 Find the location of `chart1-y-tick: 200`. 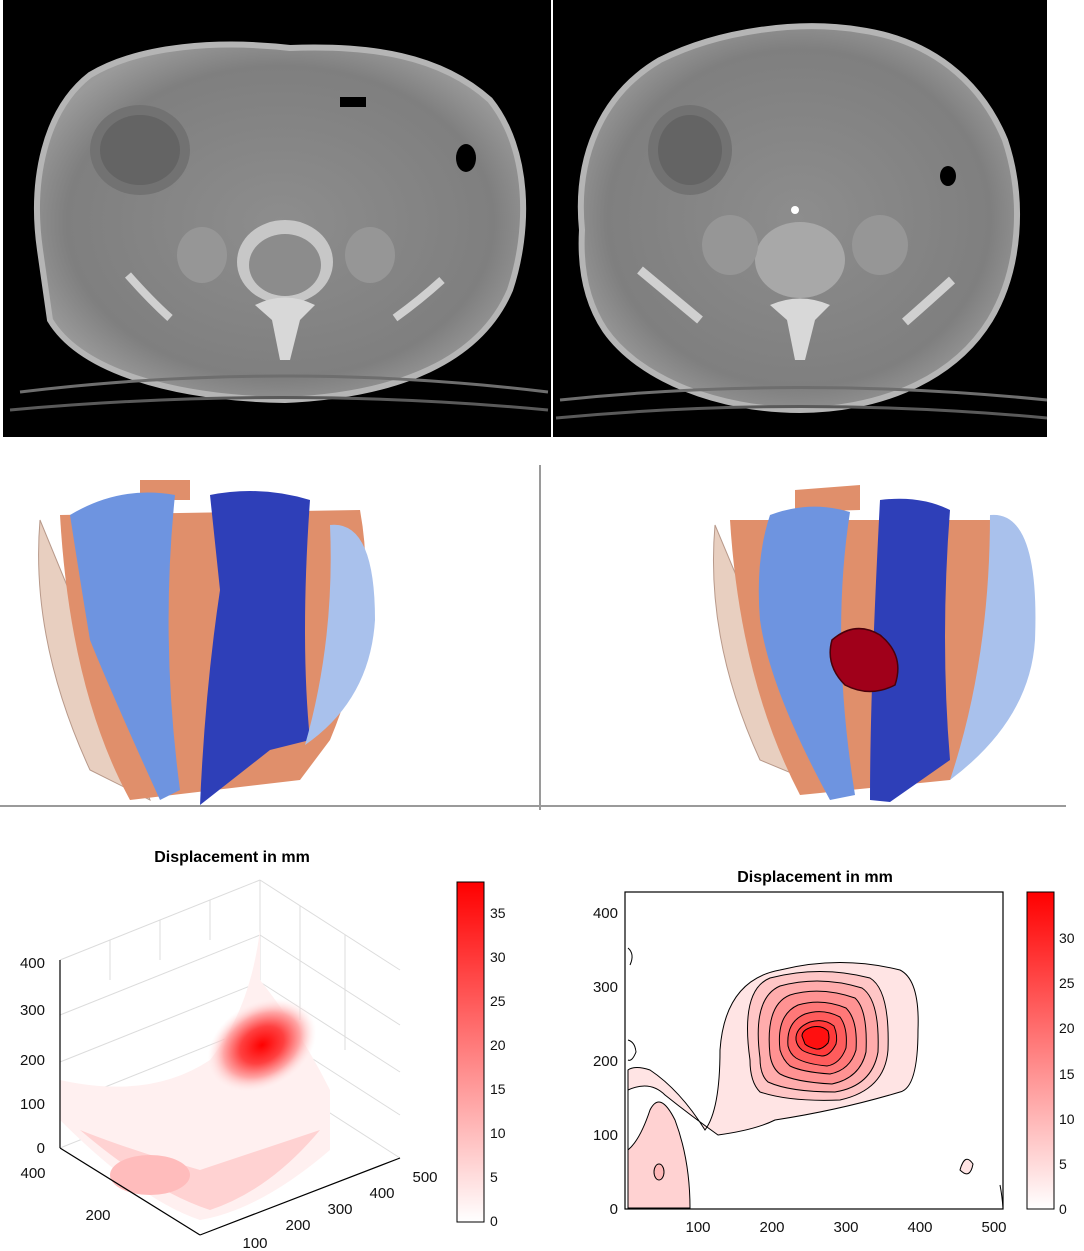

chart1-y-tick: 200 is located at coordinates (97, 1215).